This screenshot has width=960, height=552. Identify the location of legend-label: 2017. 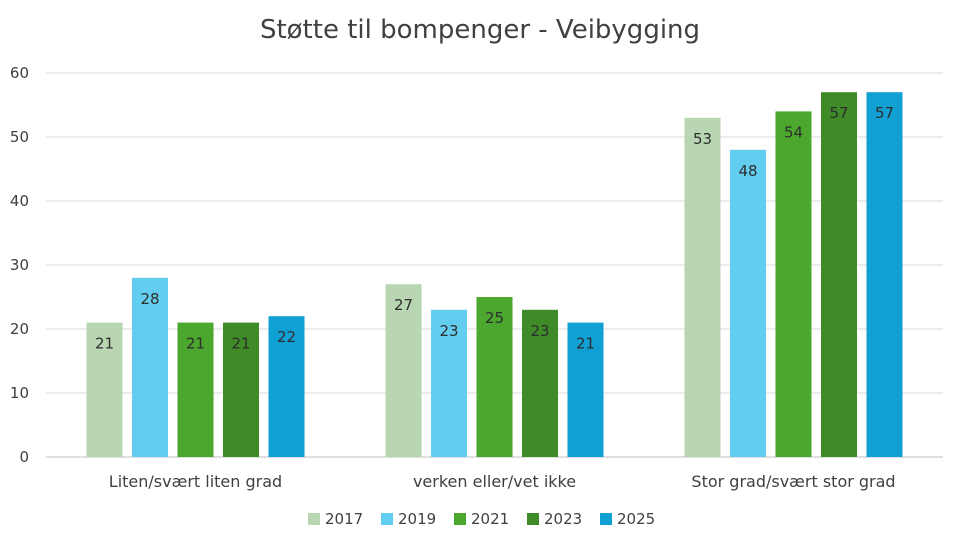
(344, 519).